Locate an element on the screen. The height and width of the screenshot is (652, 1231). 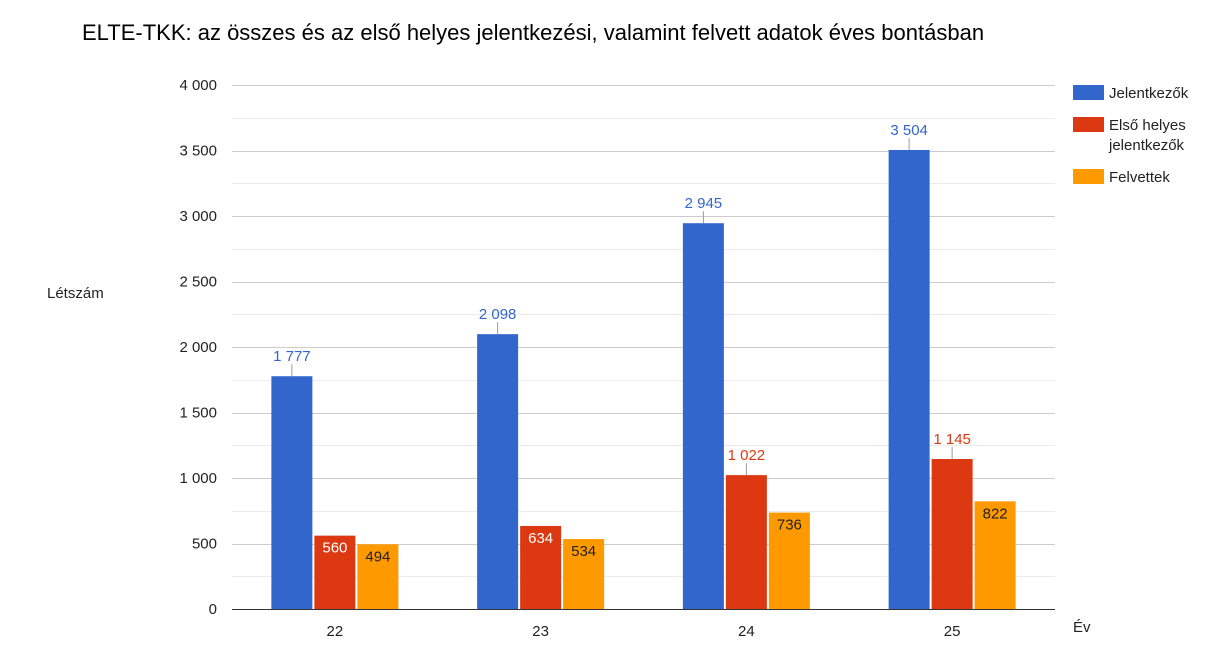
y-tick-label: 2 000 is located at coordinates (198, 347).